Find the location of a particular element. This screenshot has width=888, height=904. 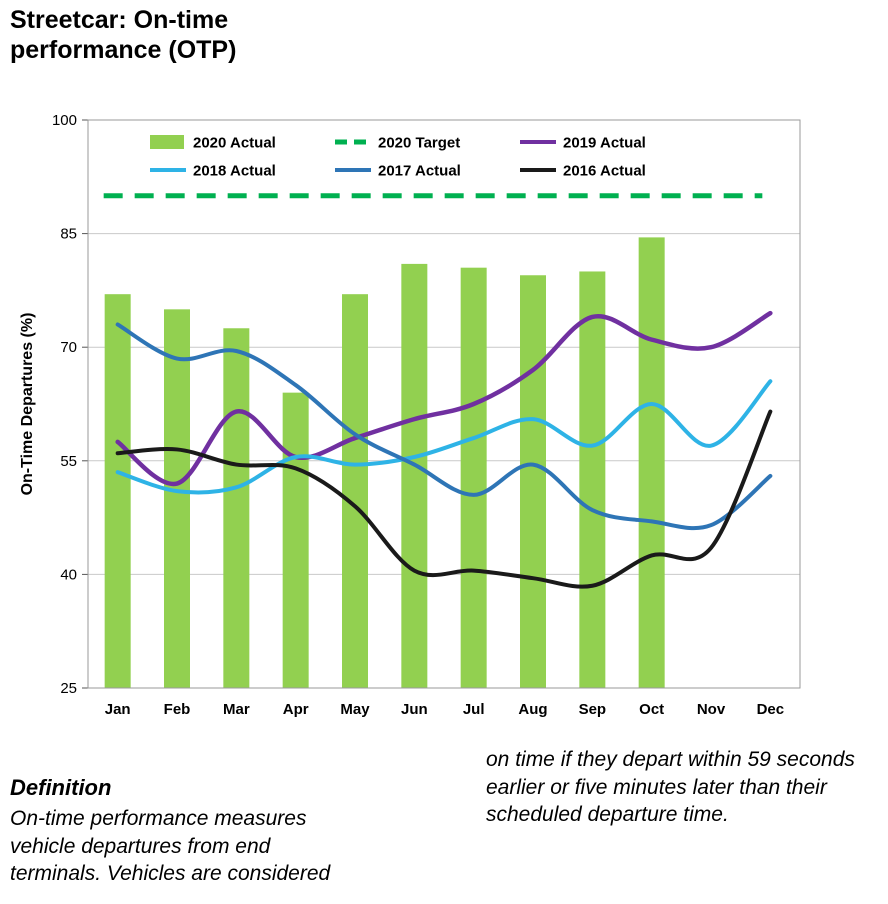

page-title: Streetcar: On-time performance (OTP) is located at coordinates (123, 35).